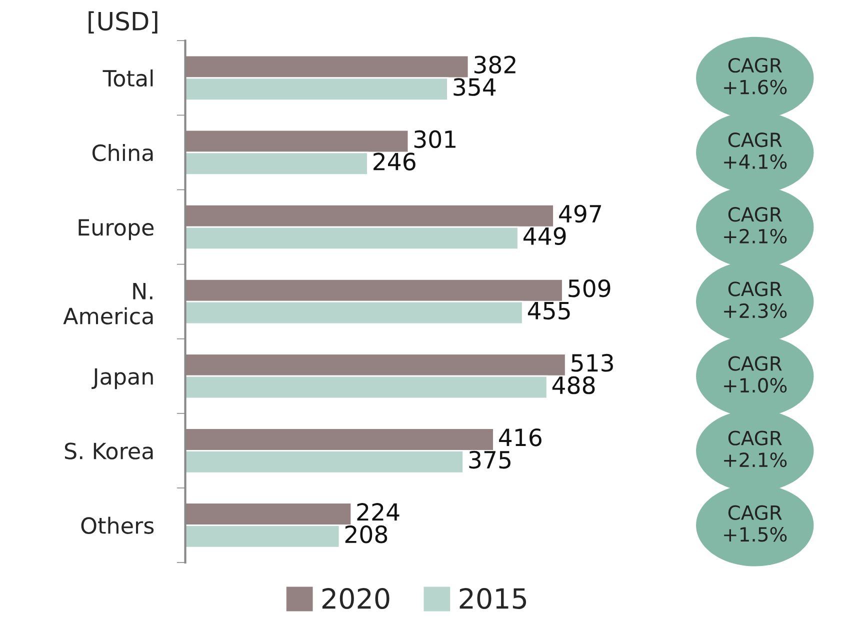 The image size is (846, 625). Describe the element at coordinates (117, 525) in the screenshot. I see `y-tick-label: Others` at that location.